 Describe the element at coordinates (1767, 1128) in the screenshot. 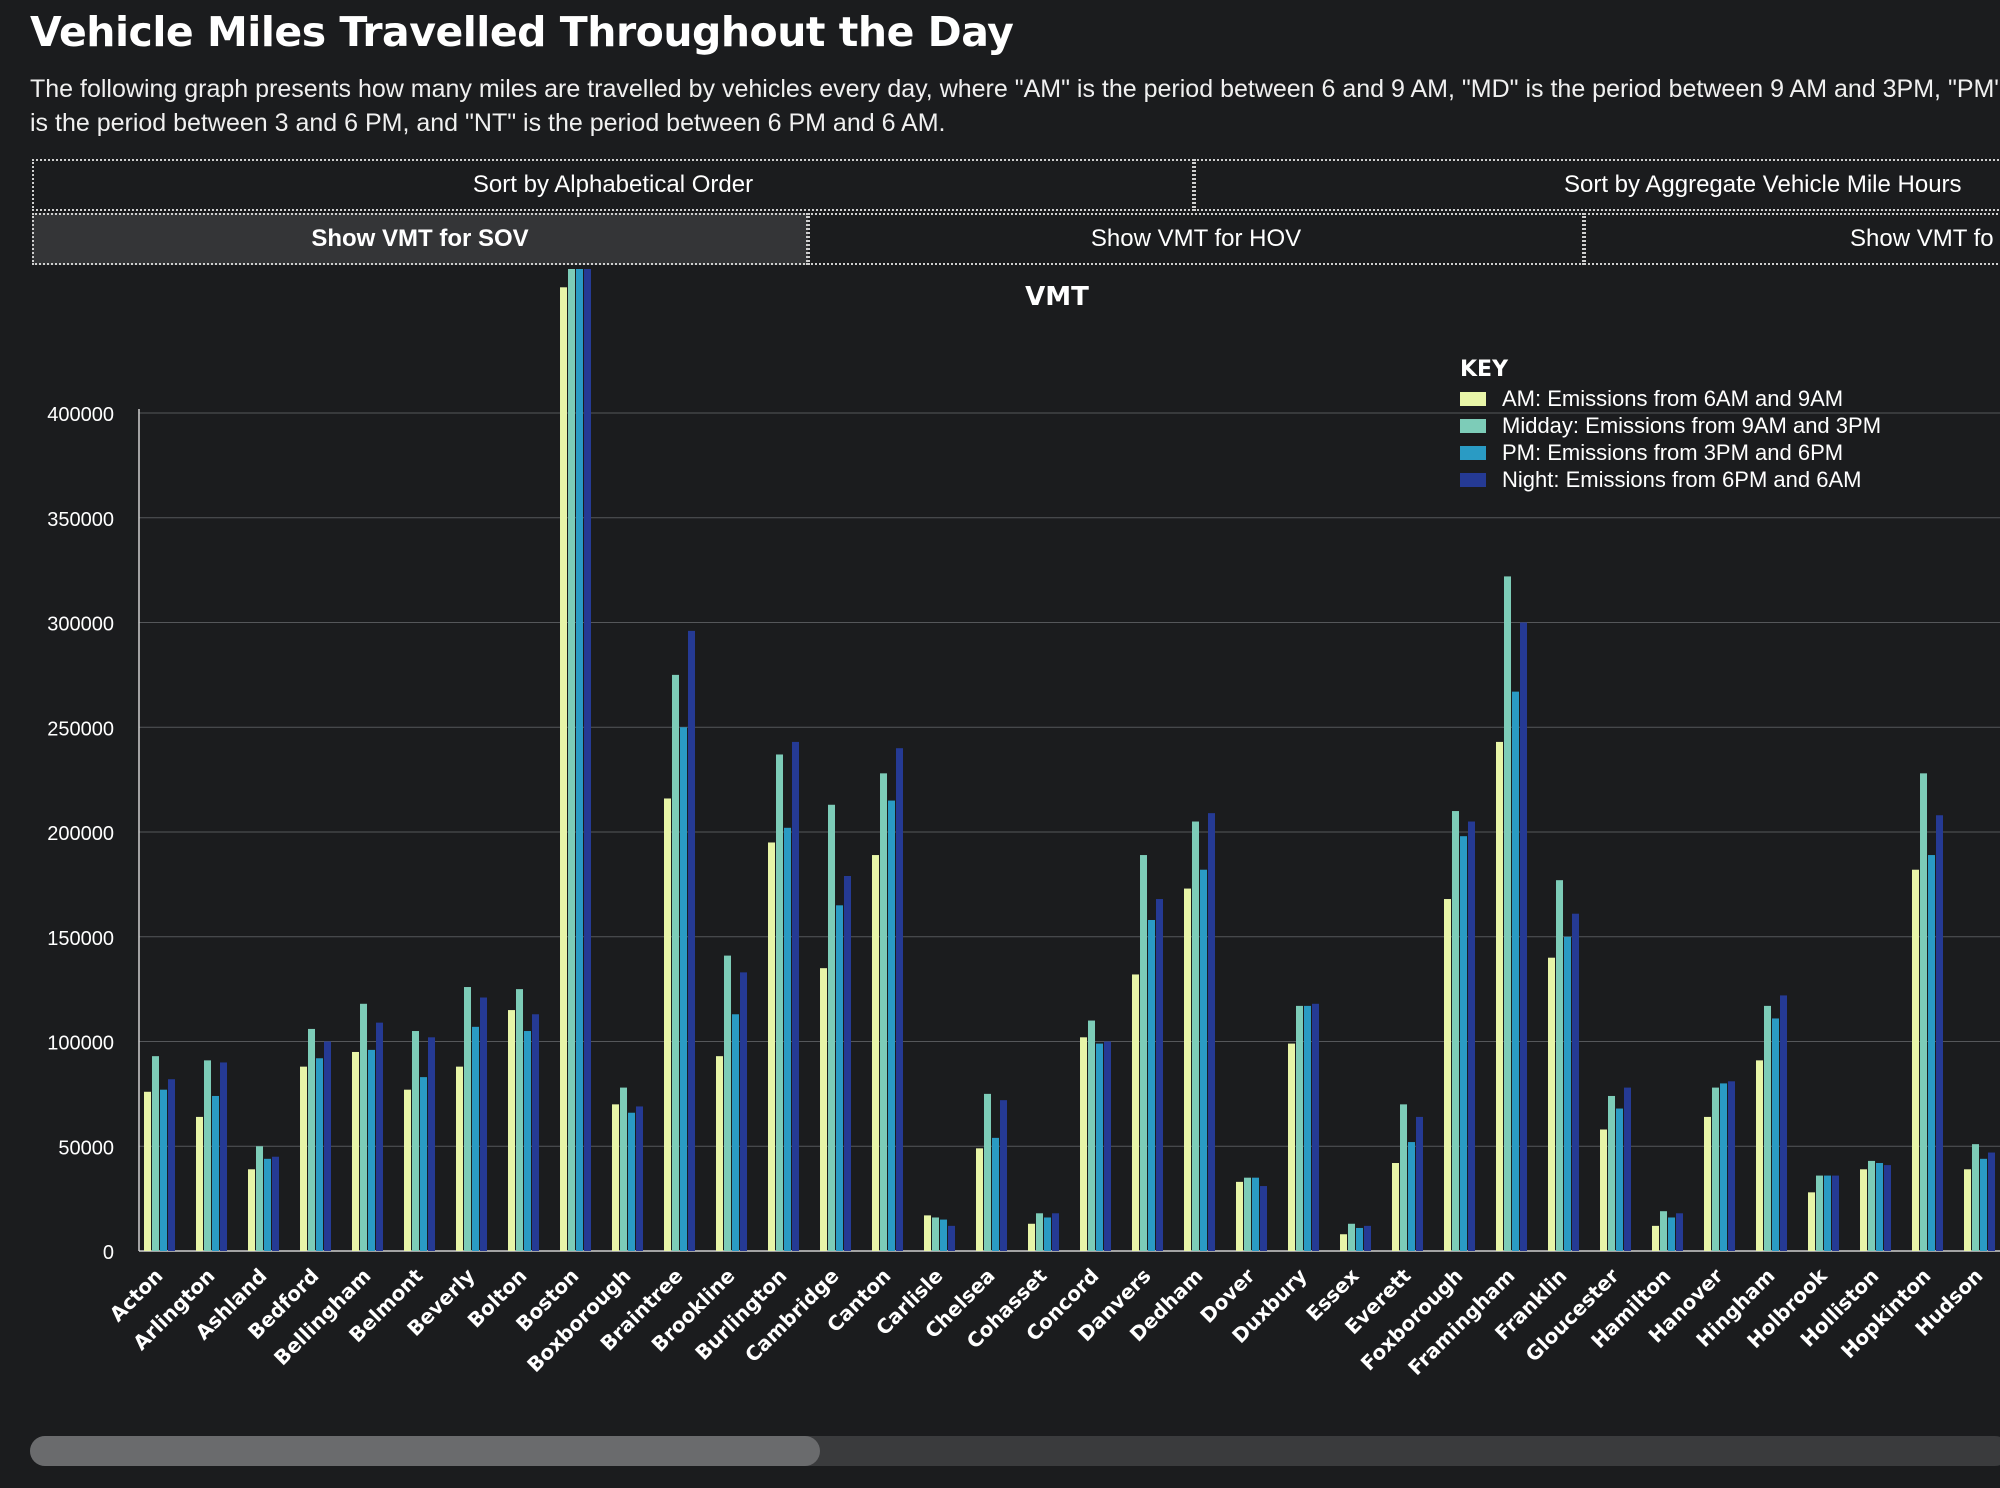

I see `bar-midday-hingham` at that location.